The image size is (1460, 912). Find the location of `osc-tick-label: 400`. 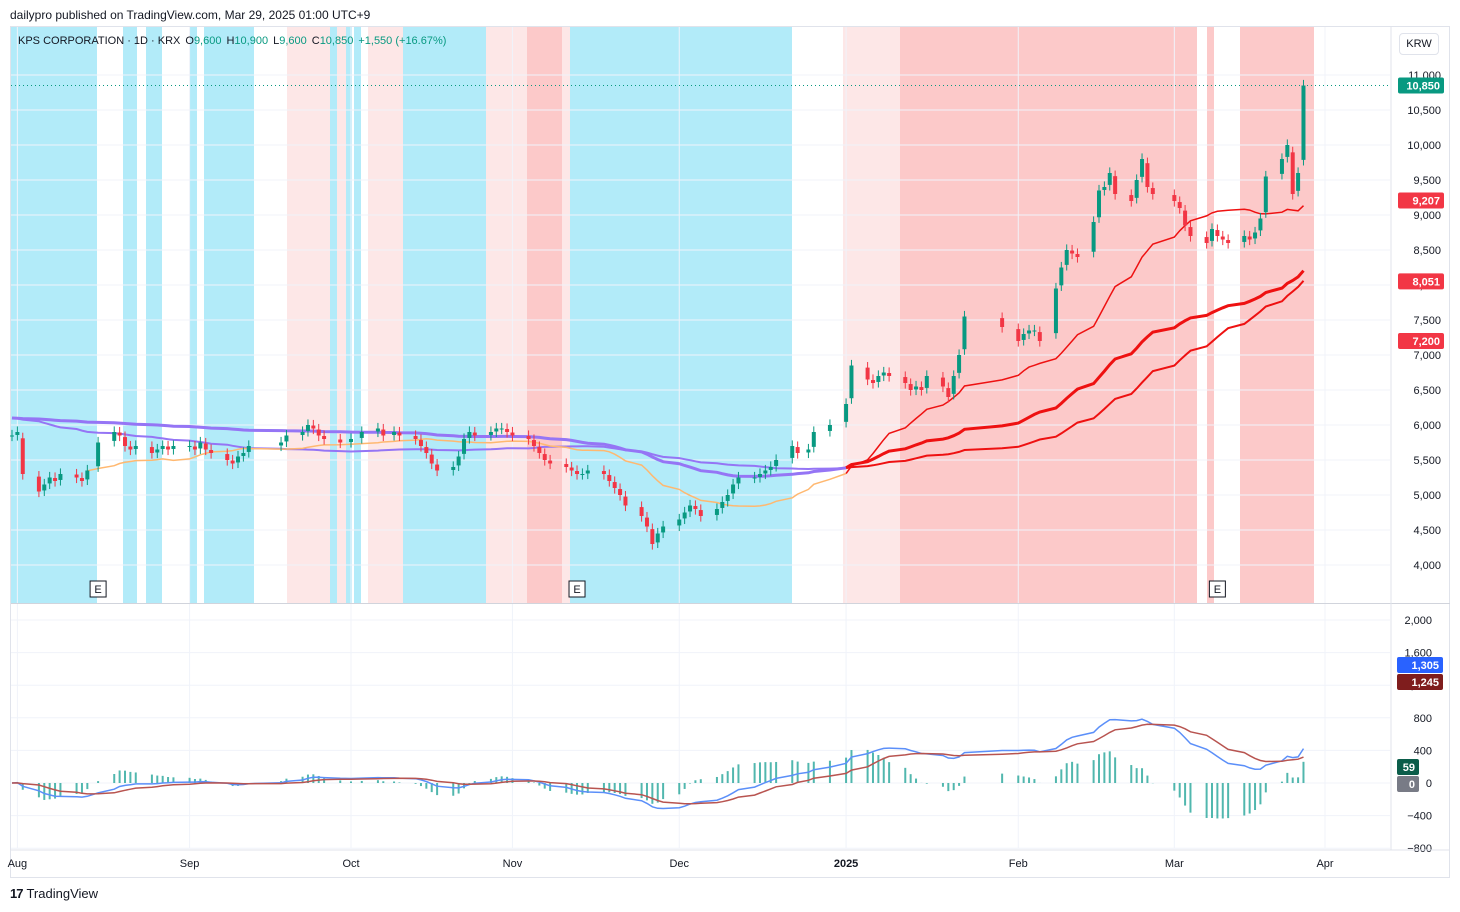

osc-tick-label: 400 is located at coordinates (1423, 751).